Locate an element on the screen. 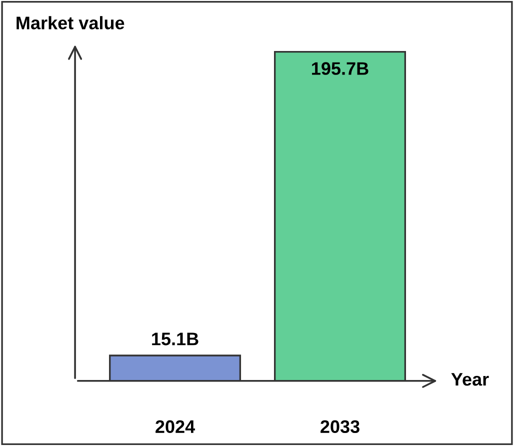 The width and height of the screenshot is (514, 446). x-tick-label: 2024 is located at coordinates (176, 427).